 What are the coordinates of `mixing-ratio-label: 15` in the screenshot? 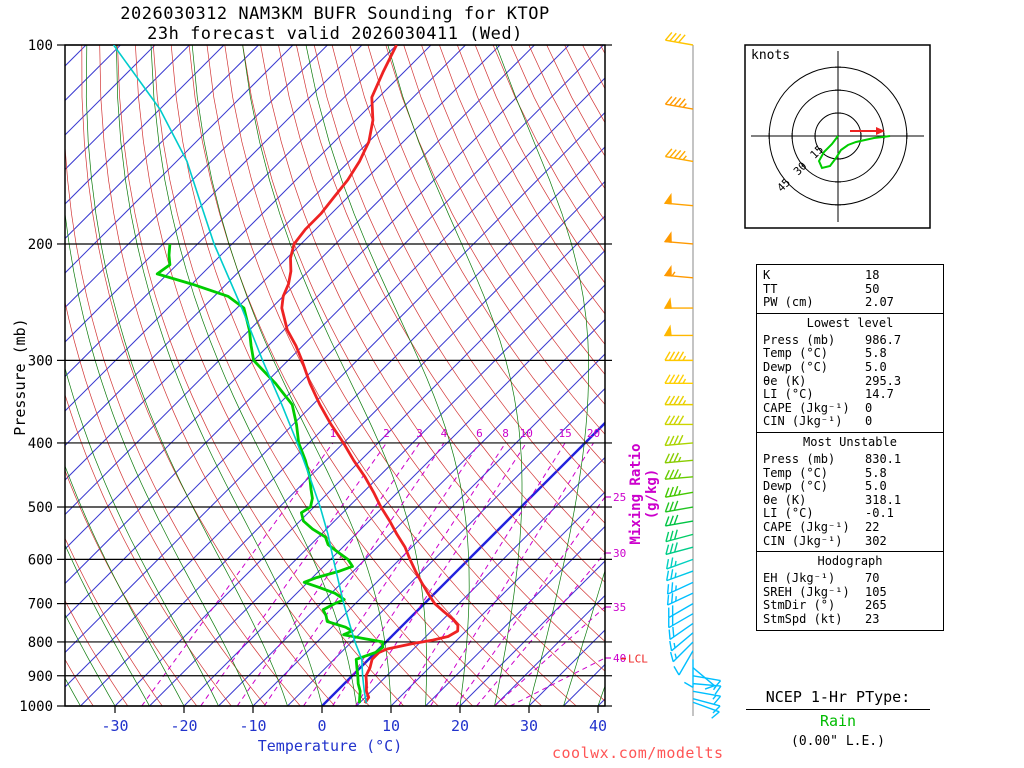 It's located at (564, 433).